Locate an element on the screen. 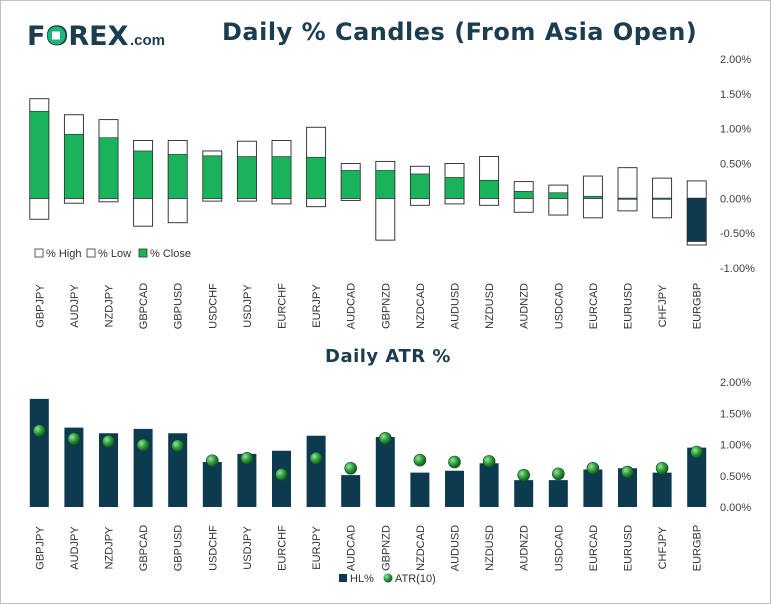 The image size is (771, 604). category-label: EURGBP is located at coordinates (698, 548).